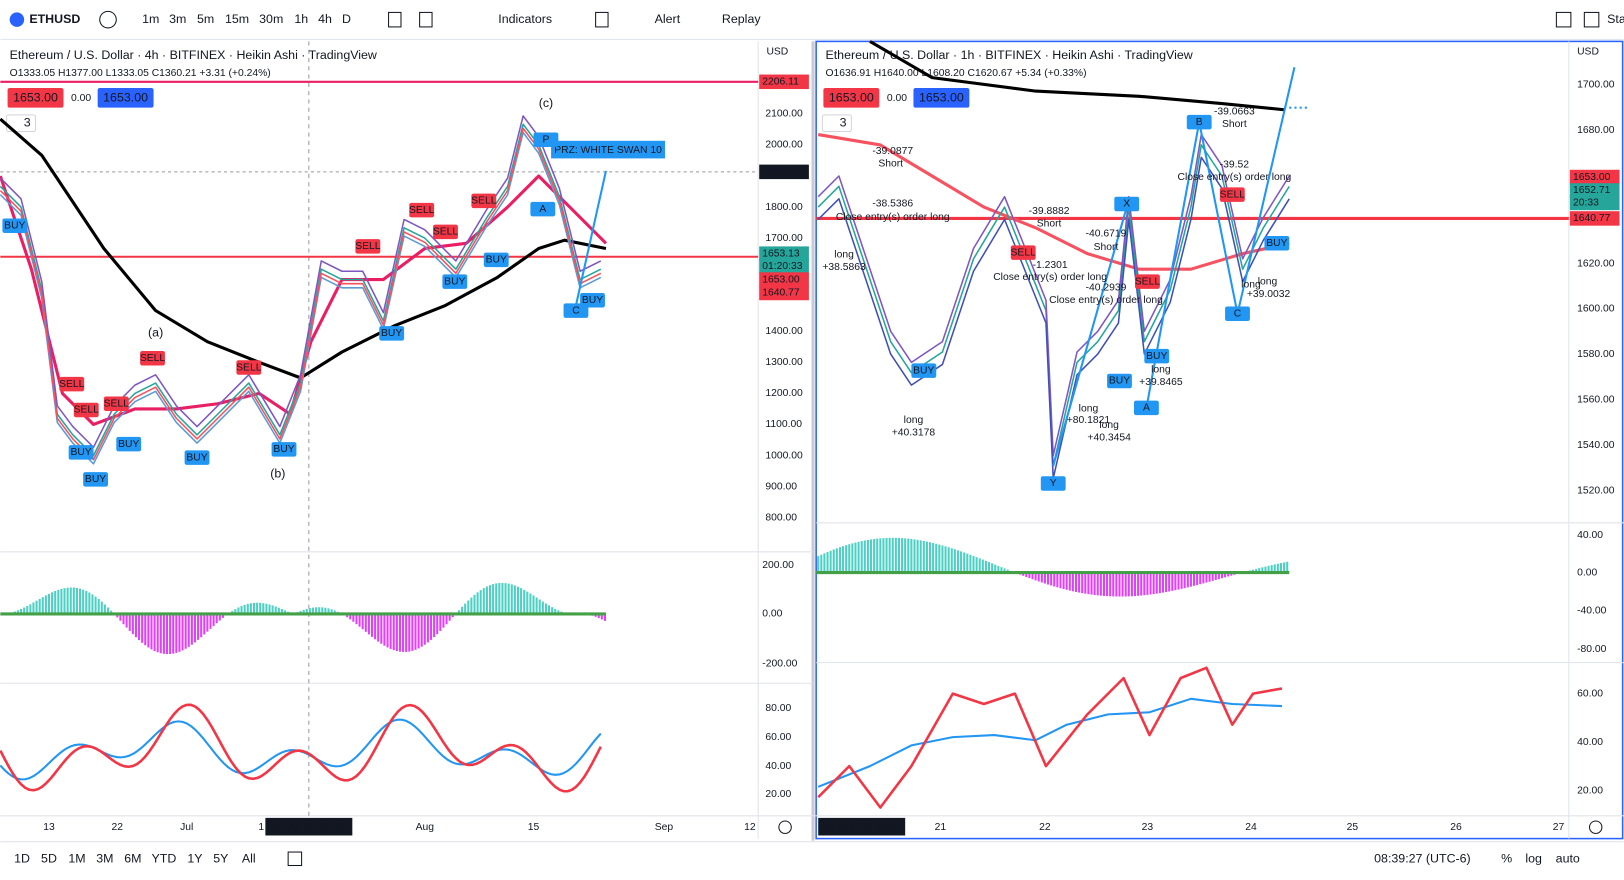 Image resolution: width=1624 pixels, height=880 pixels. I want to click on interval: 1h, so click(301, 19).